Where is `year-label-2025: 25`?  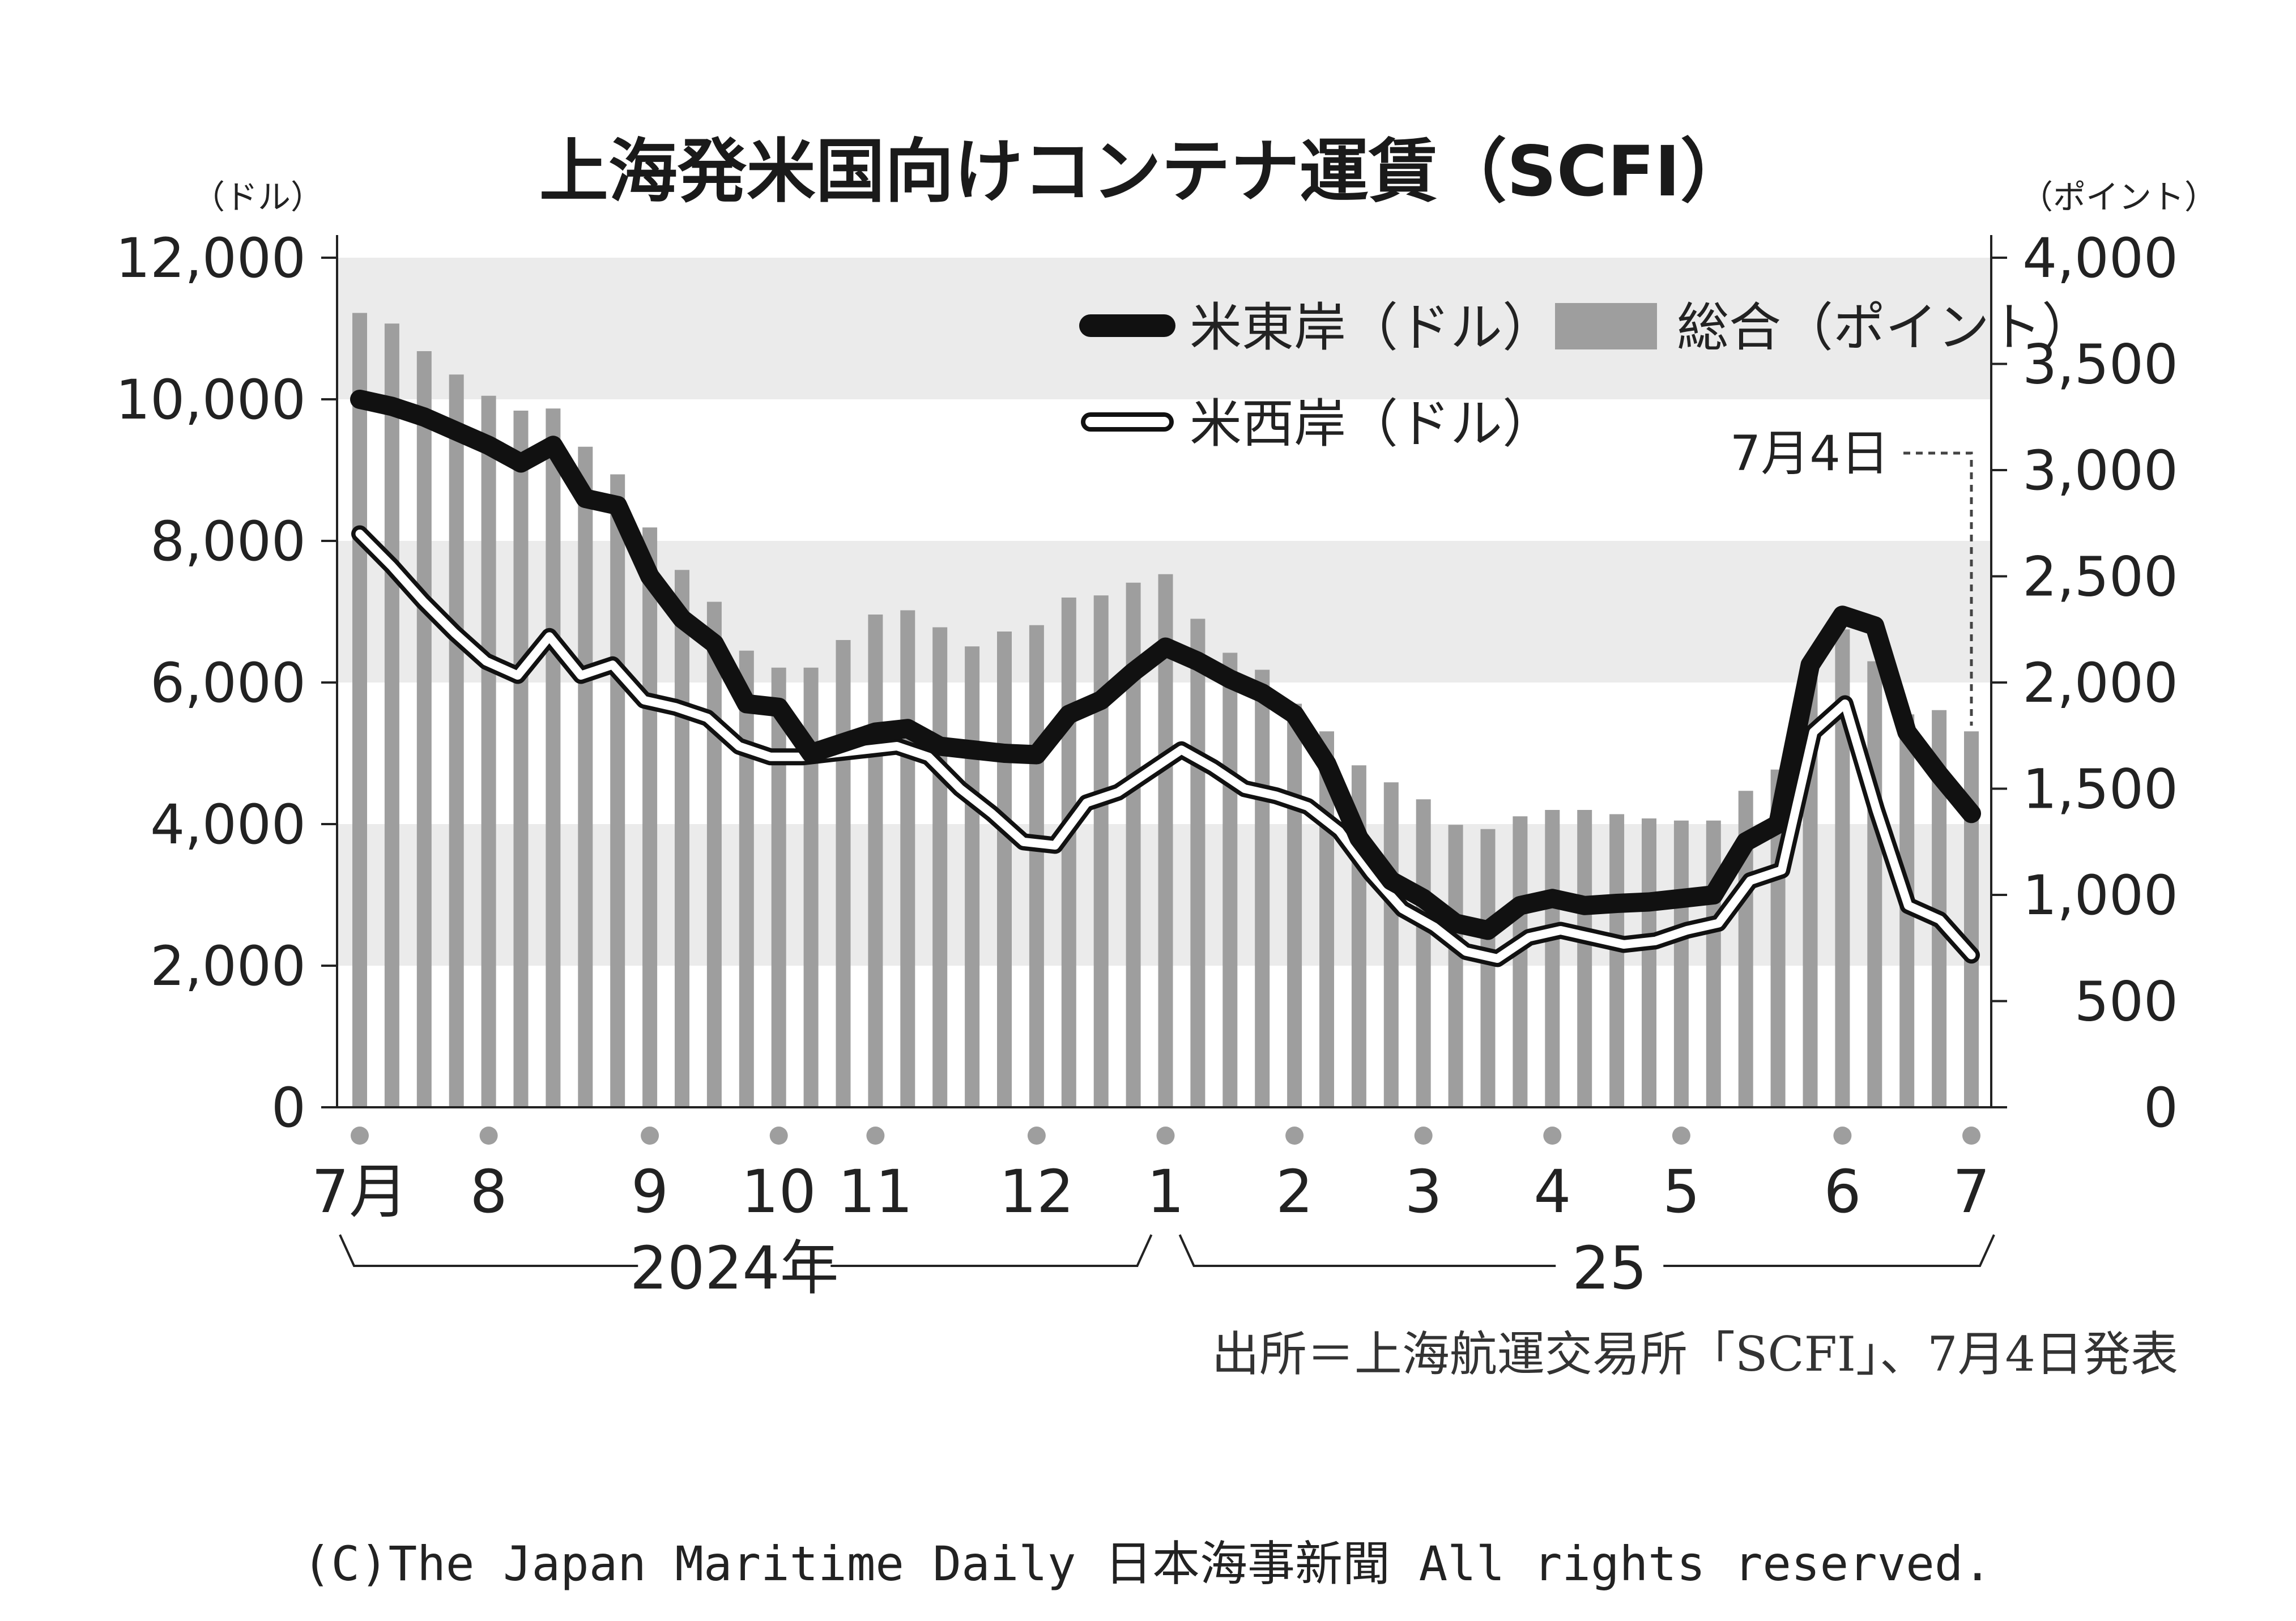 year-label-2025: 25 is located at coordinates (1609, 1268).